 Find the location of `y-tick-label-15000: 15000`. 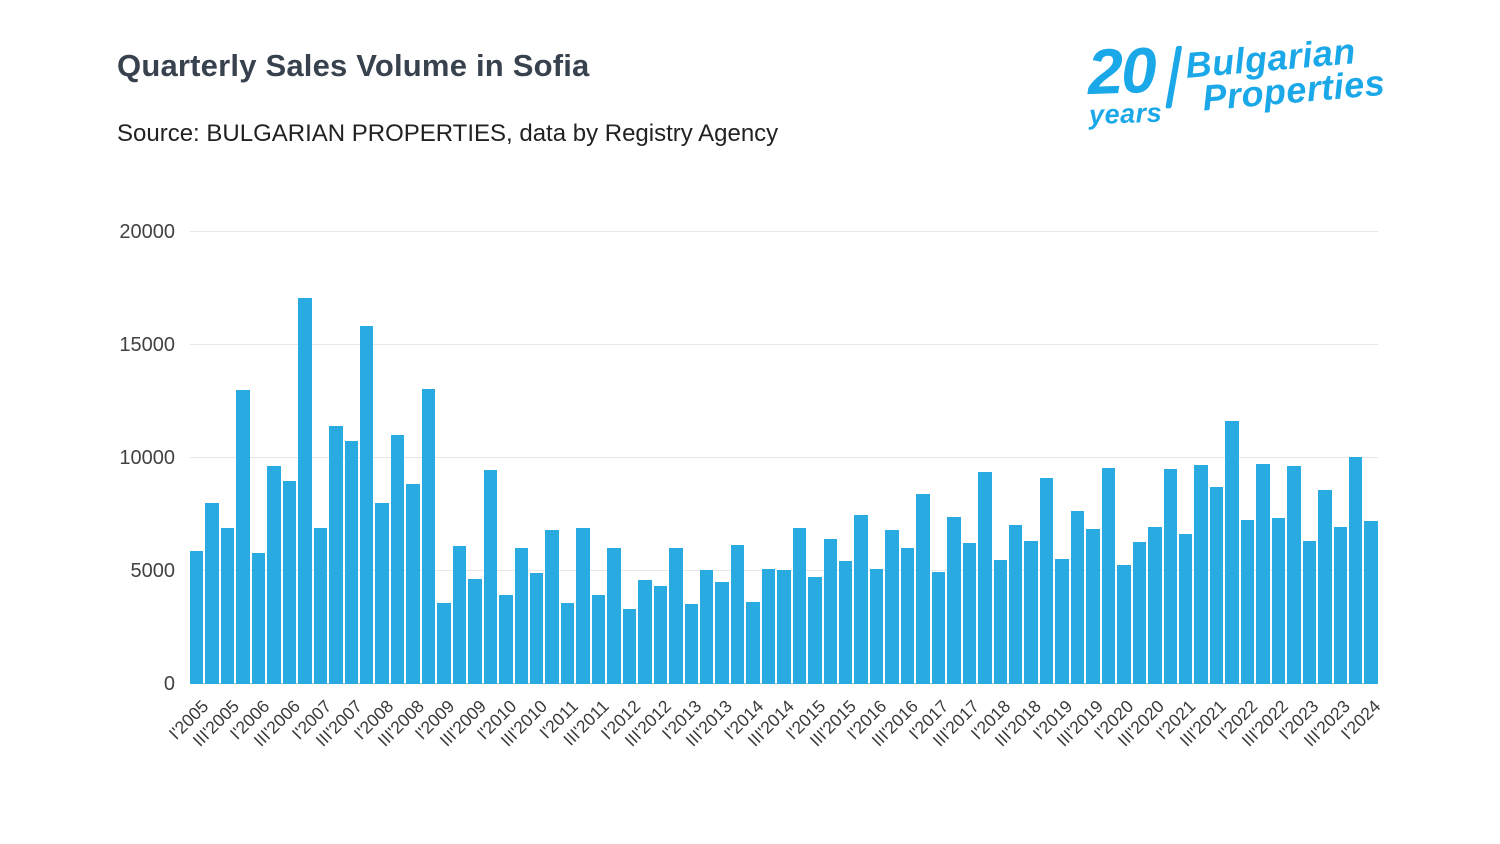

y-tick-label-15000: 15000 is located at coordinates (147, 345).